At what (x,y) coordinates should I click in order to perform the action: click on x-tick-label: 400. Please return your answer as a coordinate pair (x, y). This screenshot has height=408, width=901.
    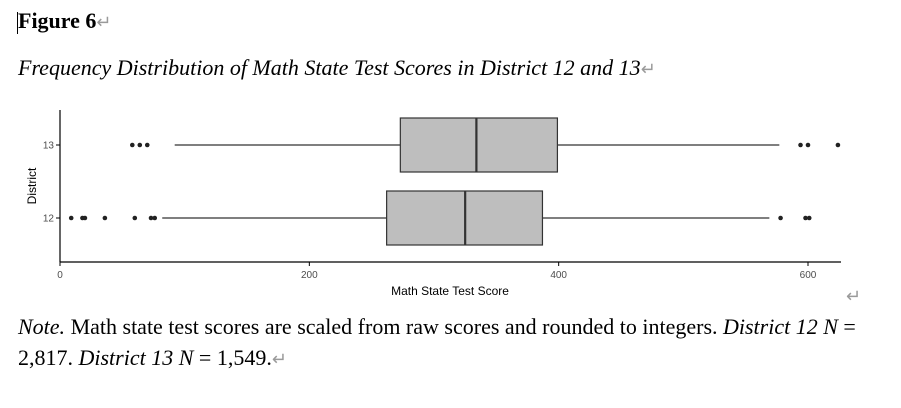
    Looking at the image, I should click on (558, 275).